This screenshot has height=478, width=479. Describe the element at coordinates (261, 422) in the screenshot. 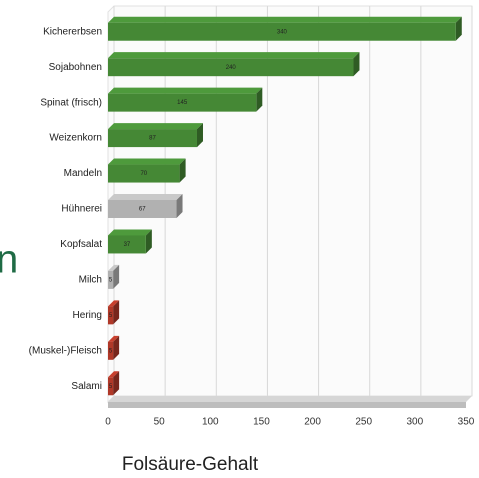

I see `x-tick-label: 150` at that location.